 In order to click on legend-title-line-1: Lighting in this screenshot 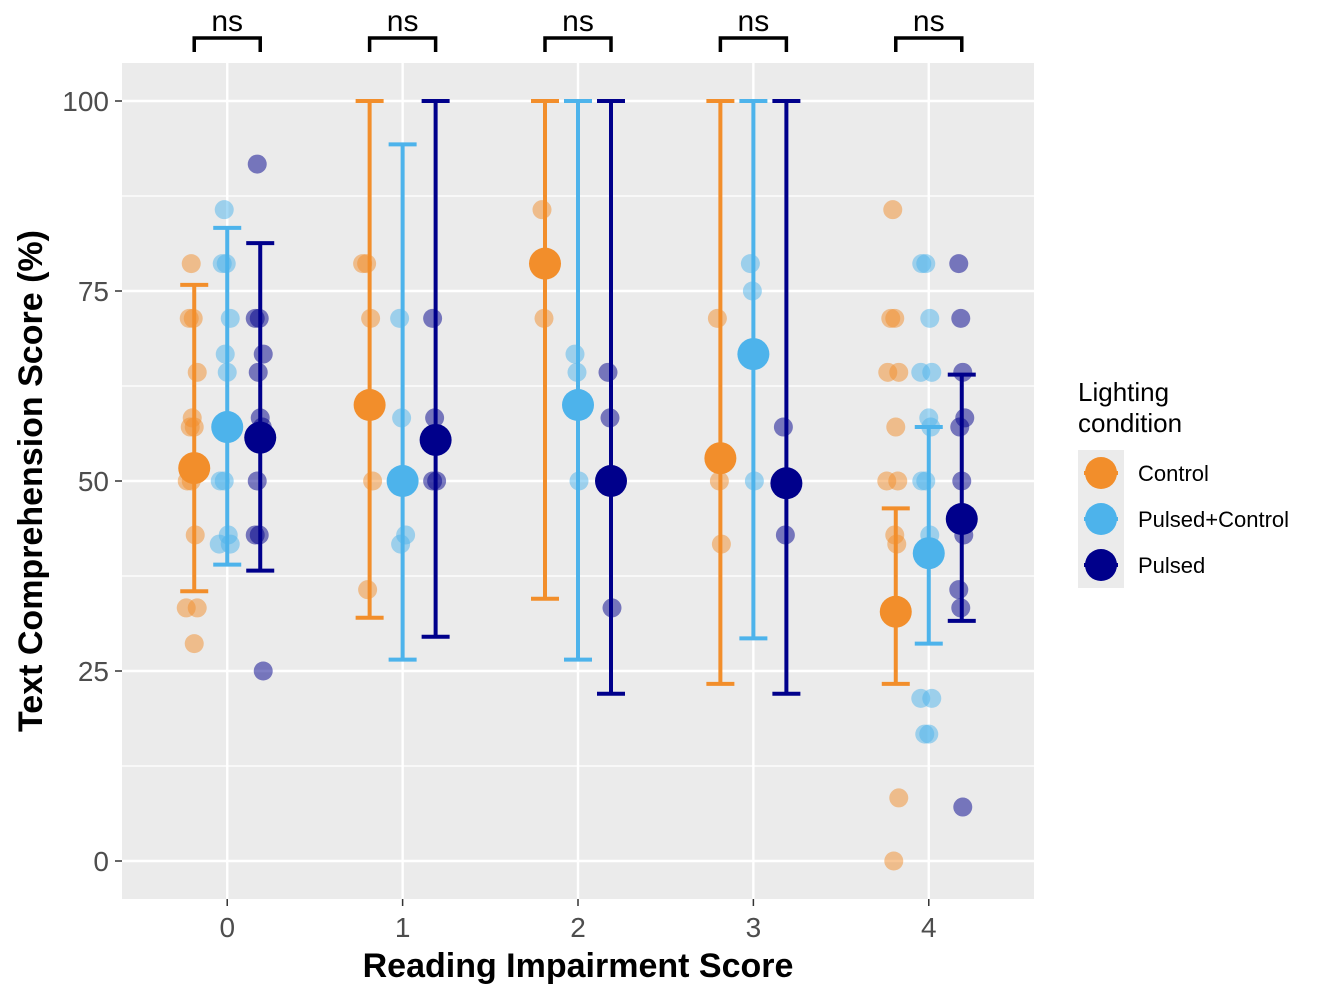, I will do `click(1123, 392)`.